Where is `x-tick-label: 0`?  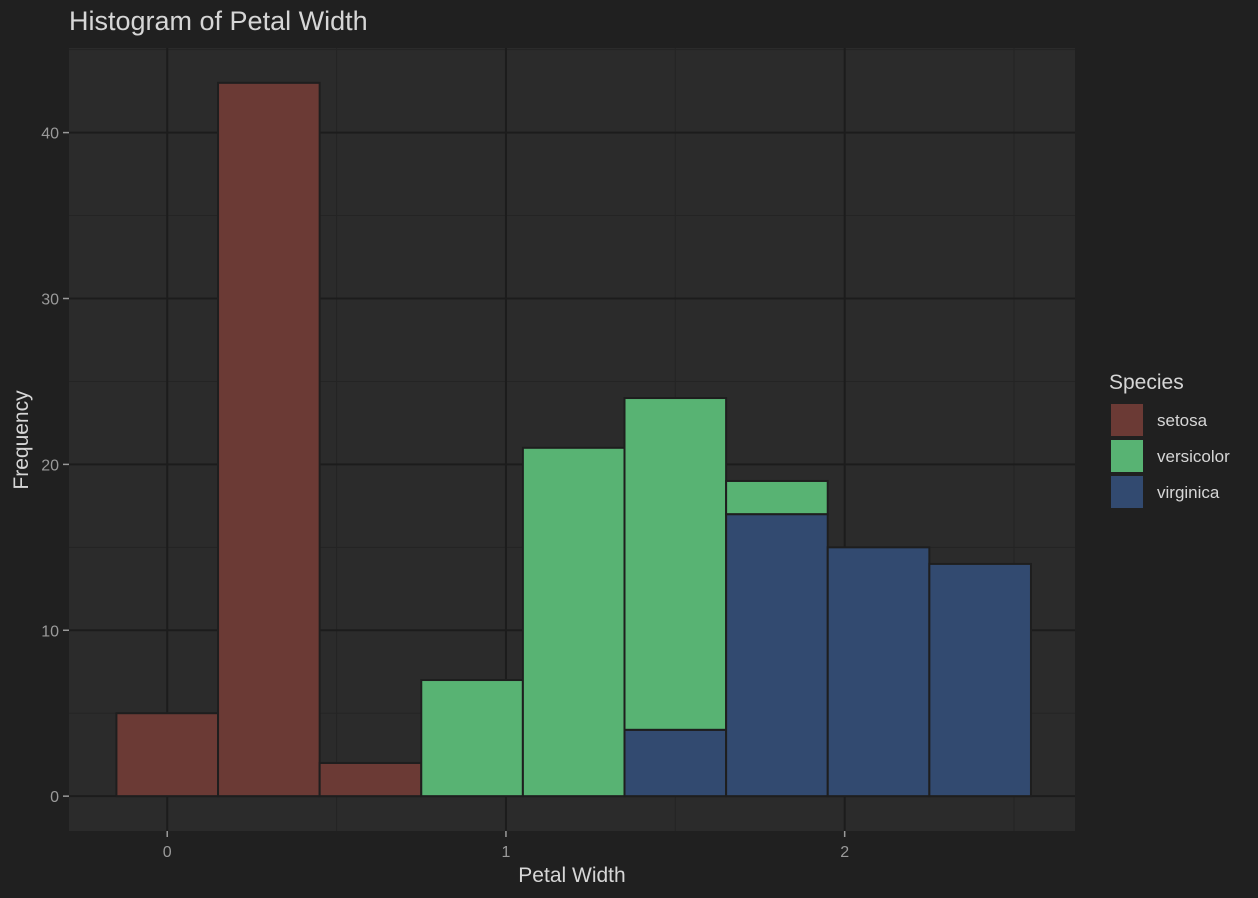 x-tick-label: 0 is located at coordinates (167, 852).